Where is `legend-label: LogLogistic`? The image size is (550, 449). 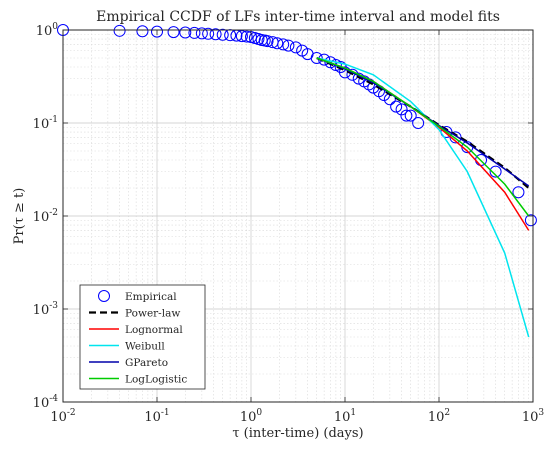 legend-label: LogLogistic is located at coordinates (156, 380).